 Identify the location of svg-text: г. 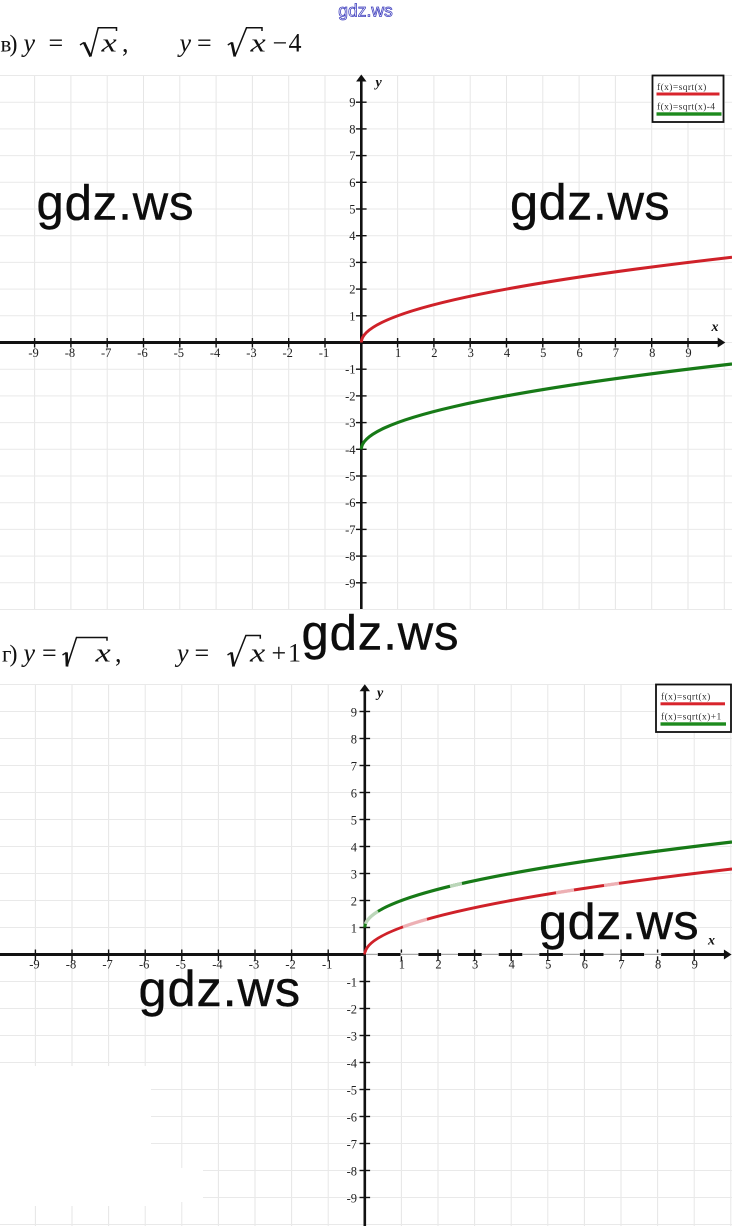
(6, 654).